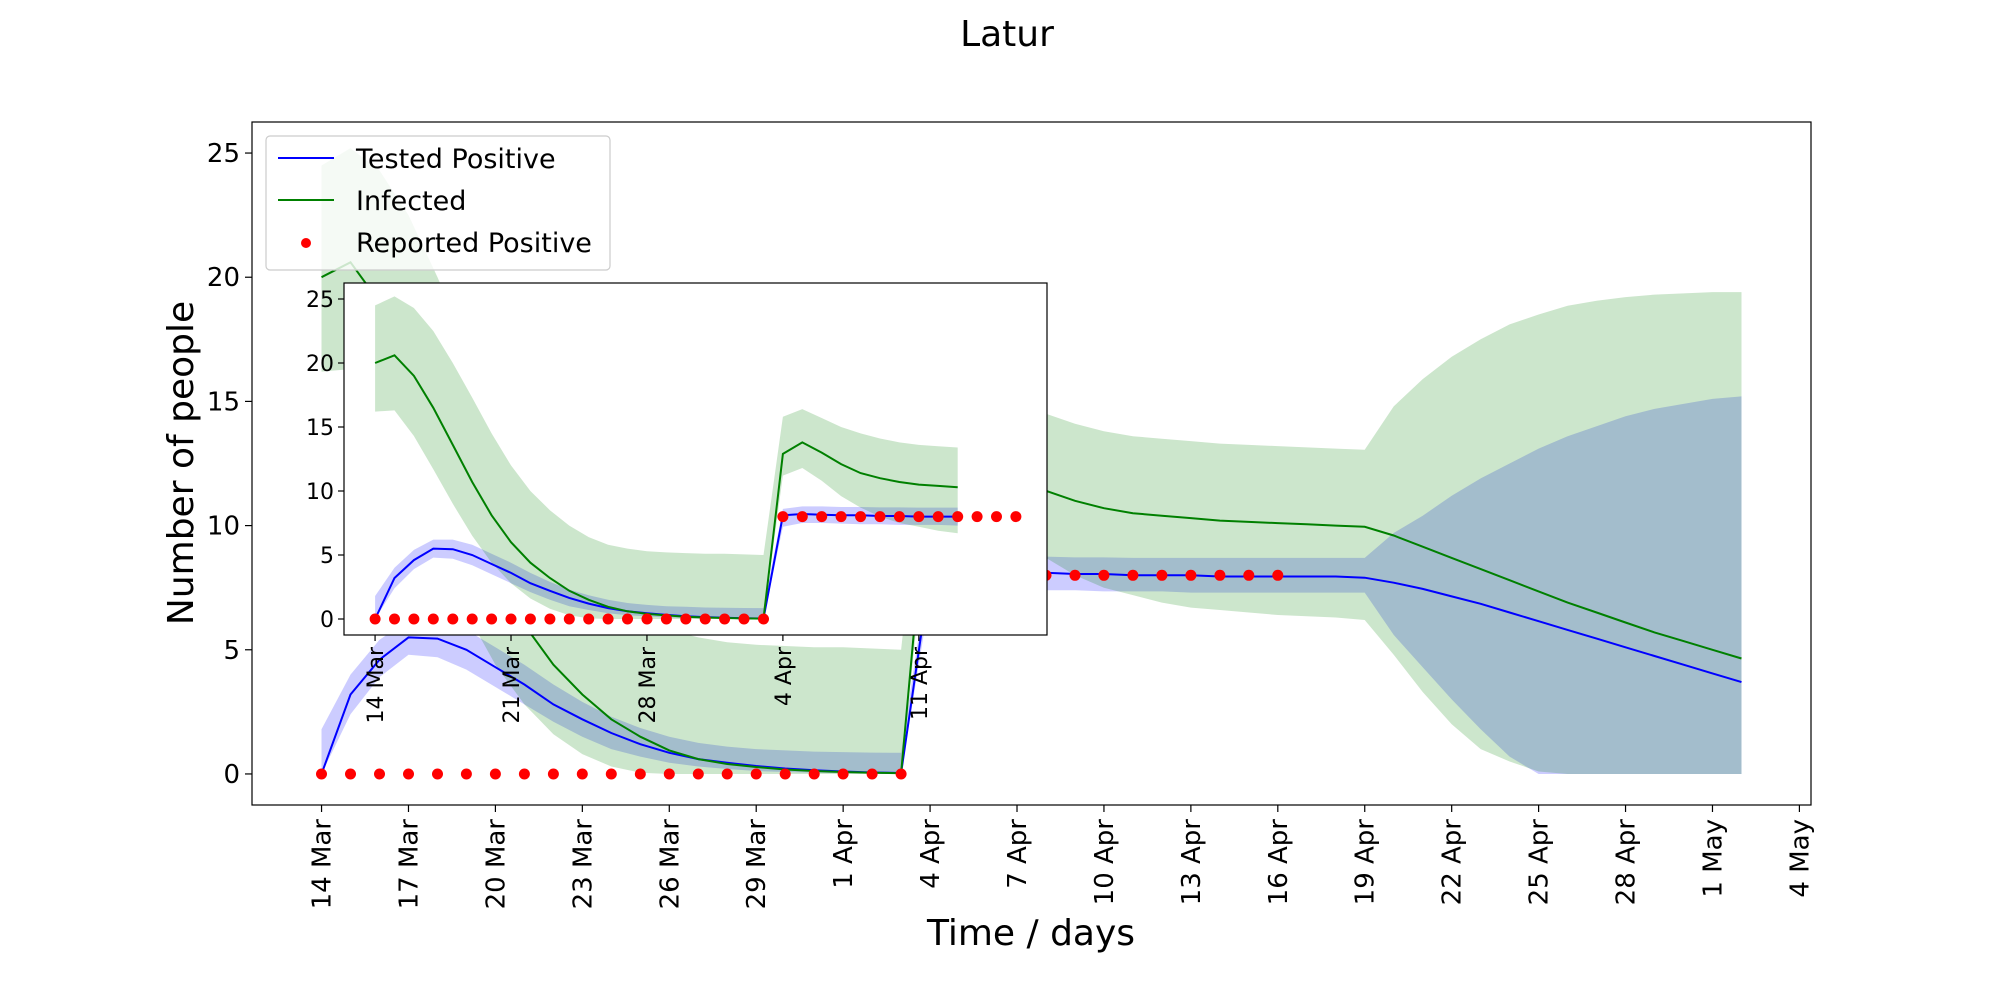 The image size is (2000, 1000). Describe the element at coordinates (231, 651) in the screenshot. I see `main-y-tick-label: 5` at that location.